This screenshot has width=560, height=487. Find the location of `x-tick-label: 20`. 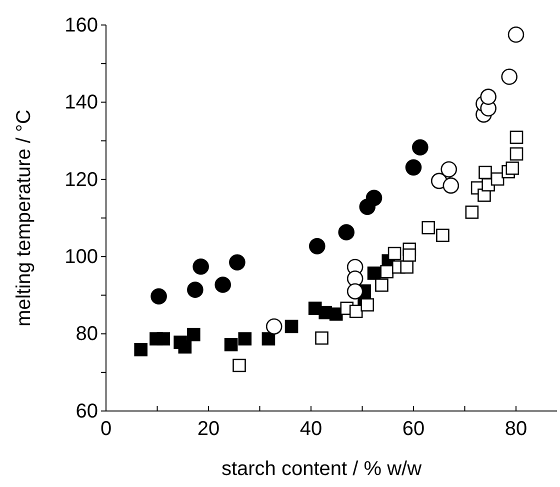

x-tick-label: 20 is located at coordinates (208, 429).